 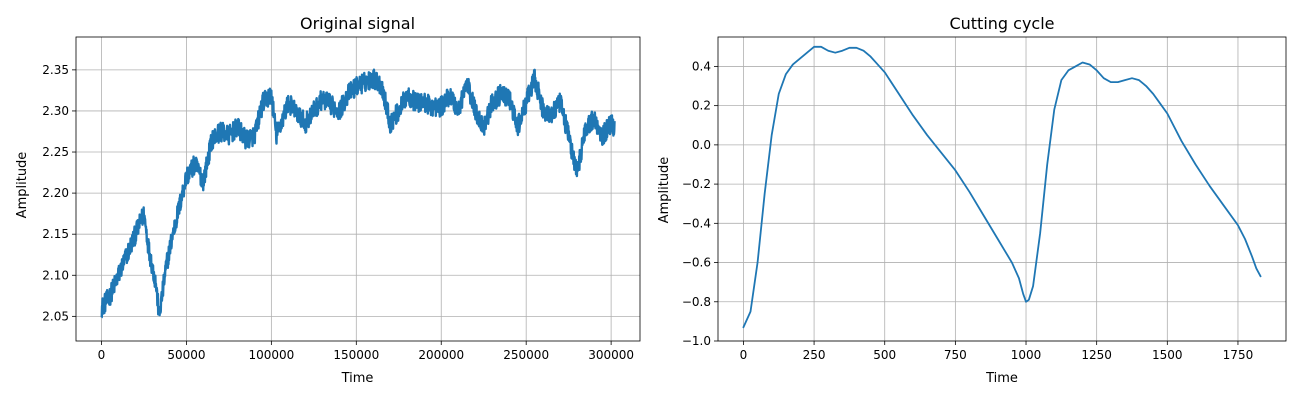 I want to click on x-tick-label: 750, so click(x=955, y=355).